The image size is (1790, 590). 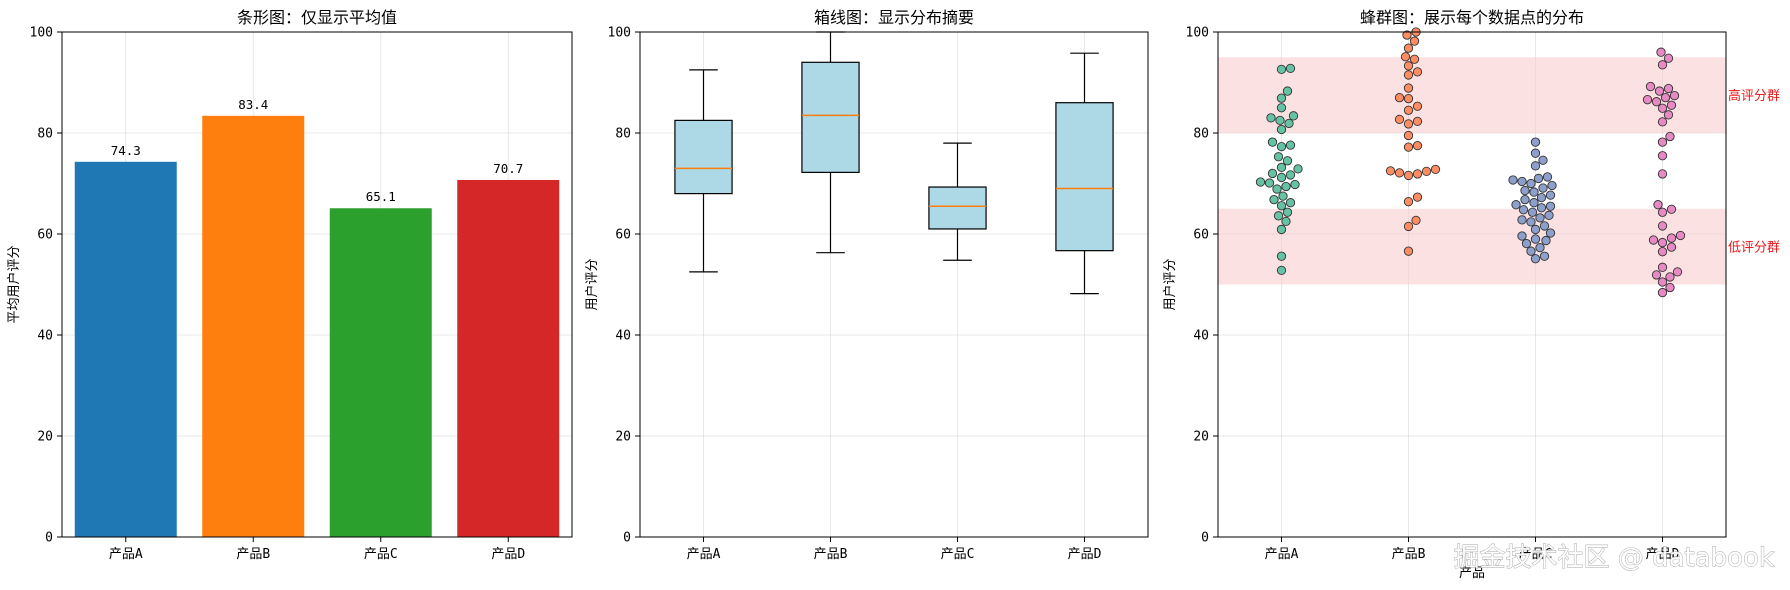 What do you see at coordinates (1472, 95) in the screenshot?
I see `highlight-band` at bounding box center [1472, 95].